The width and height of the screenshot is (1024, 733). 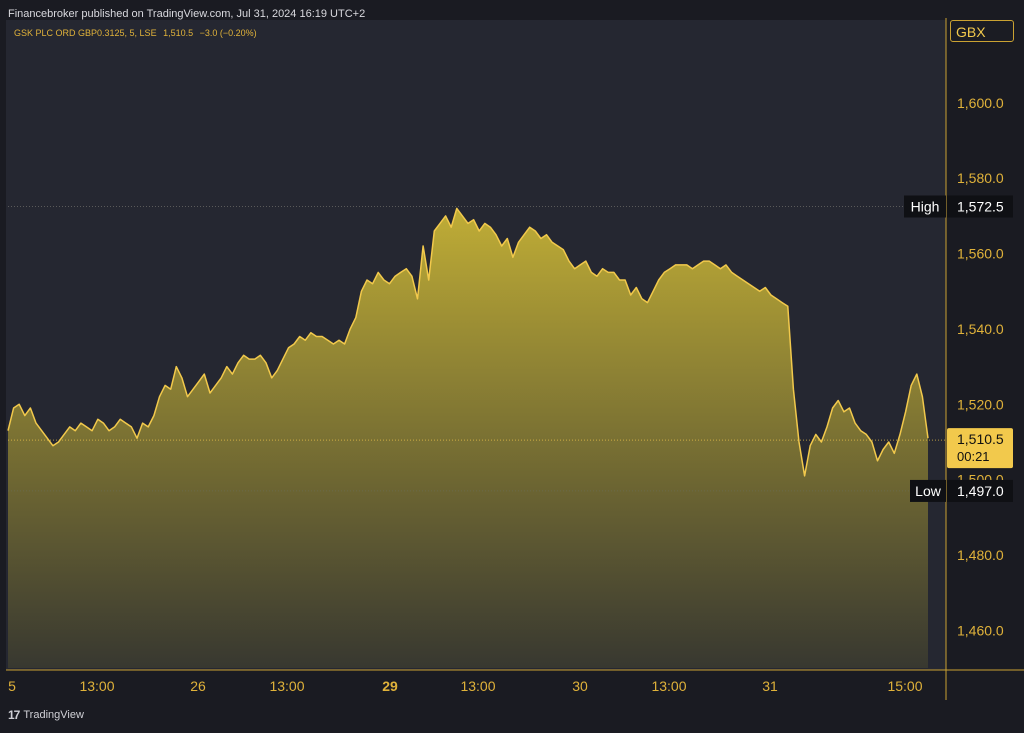 I want to click on high-value-bg, so click(x=980, y=206).